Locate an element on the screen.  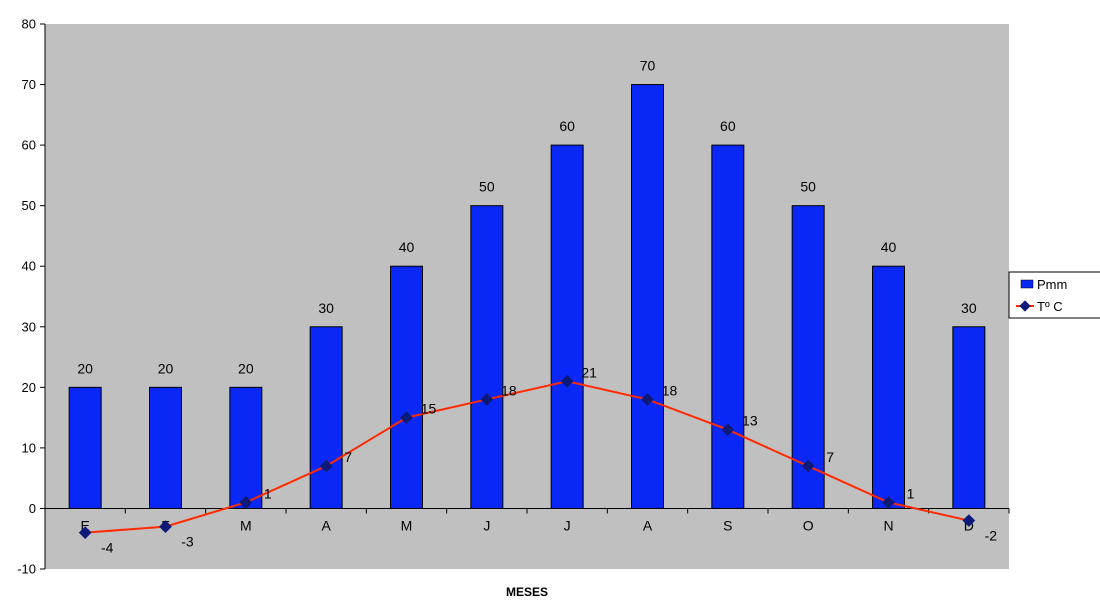
y-tick-label: 20 is located at coordinates (29, 387).